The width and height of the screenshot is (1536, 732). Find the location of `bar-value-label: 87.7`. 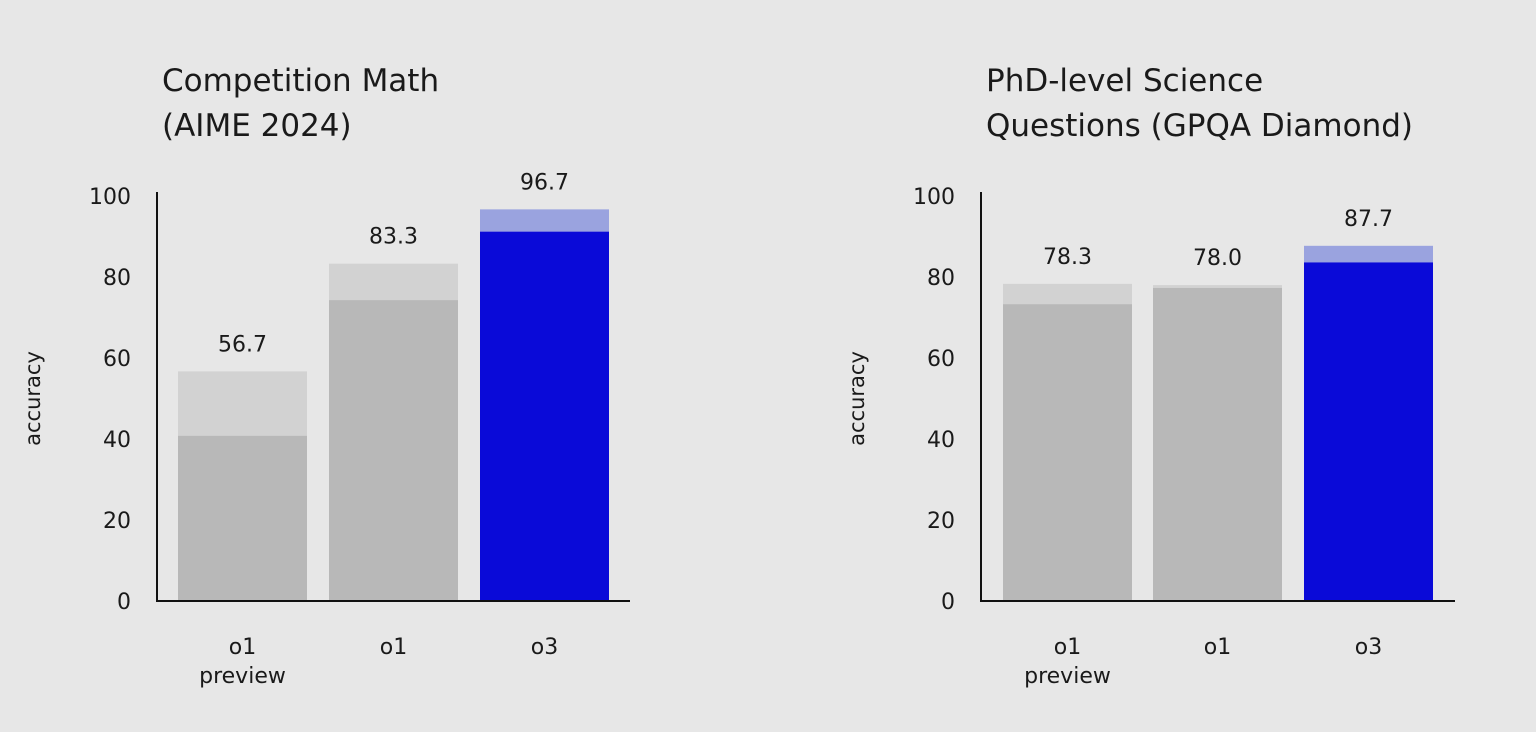

bar-value-label: 87.7 is located at coordinates (1368, 219).